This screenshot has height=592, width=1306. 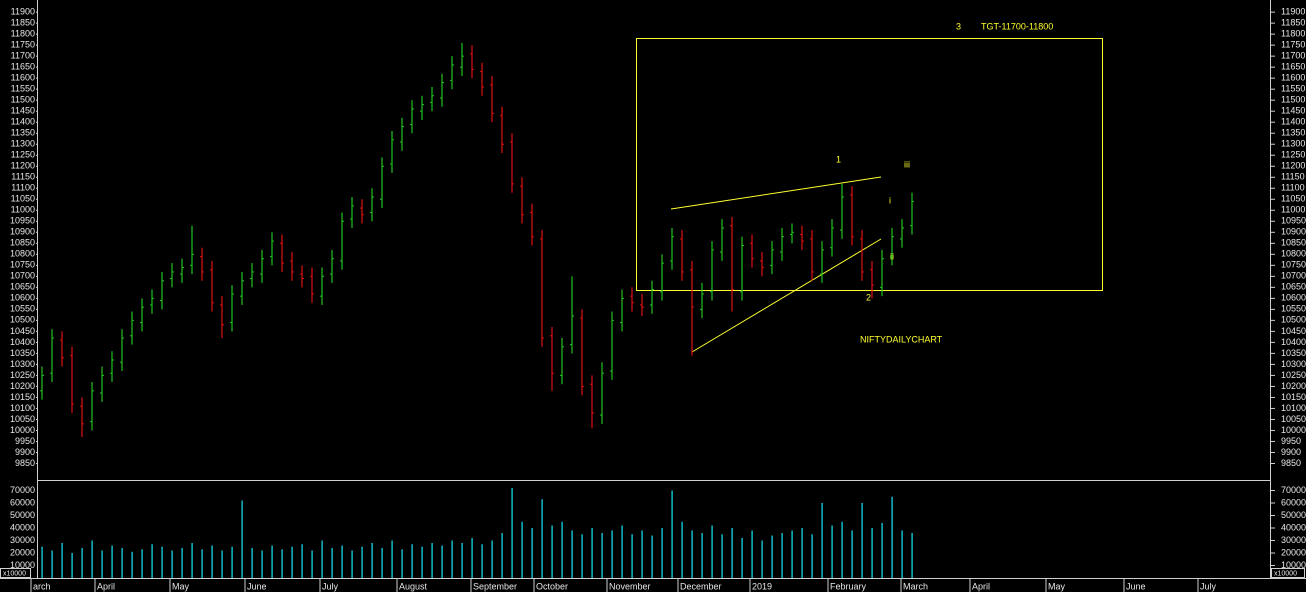 What do you see at coordinates (495, 586) in the screenshot?
I see `x-tick-label: September` at bounding box center [495, 586].